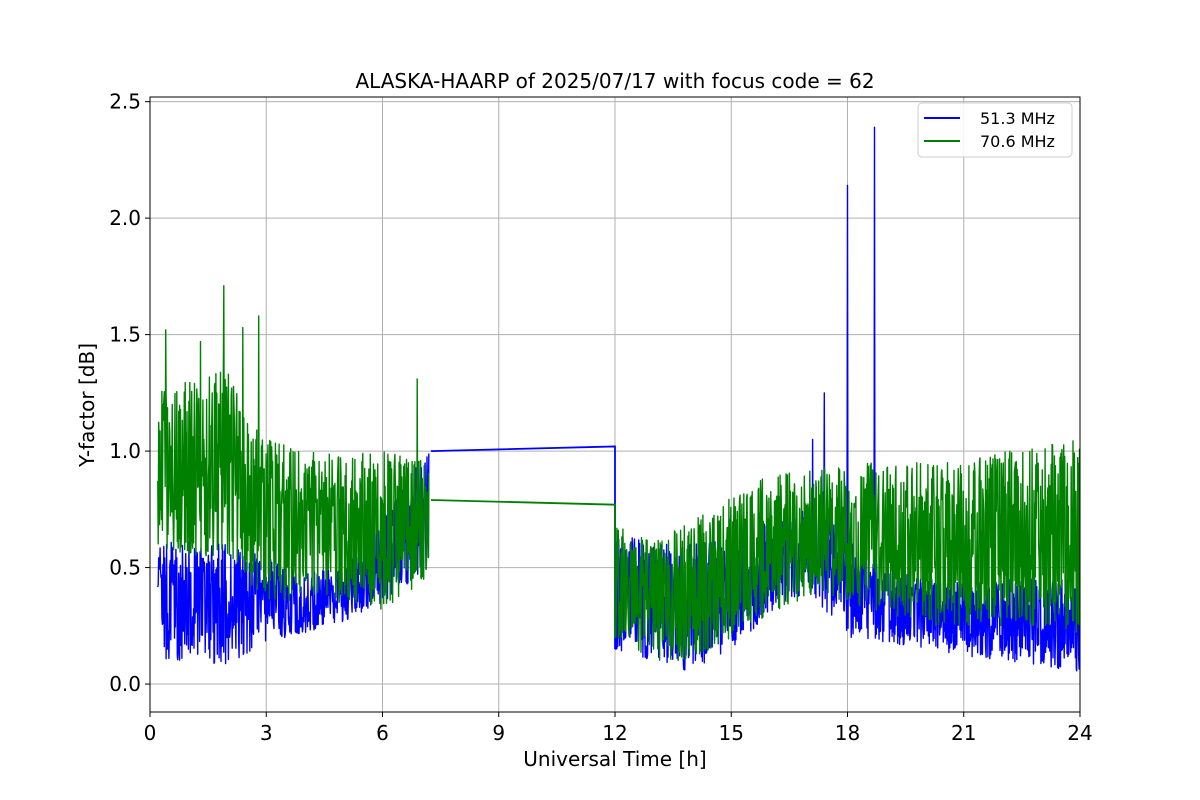 The image size is (1200, 800). What do you see at coordinates (963, 733) in the screenshot?
I see `x-tick-label: 21` at bounding box center [963, 733].